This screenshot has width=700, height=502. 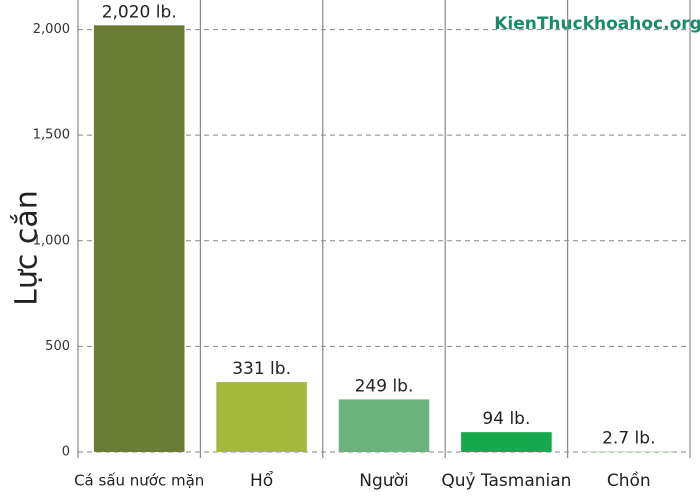 What do you see at coordinates (628, 438) in the screenshot?
I see `value-label: 2.7 lb.` at bounding box center [628, 438].